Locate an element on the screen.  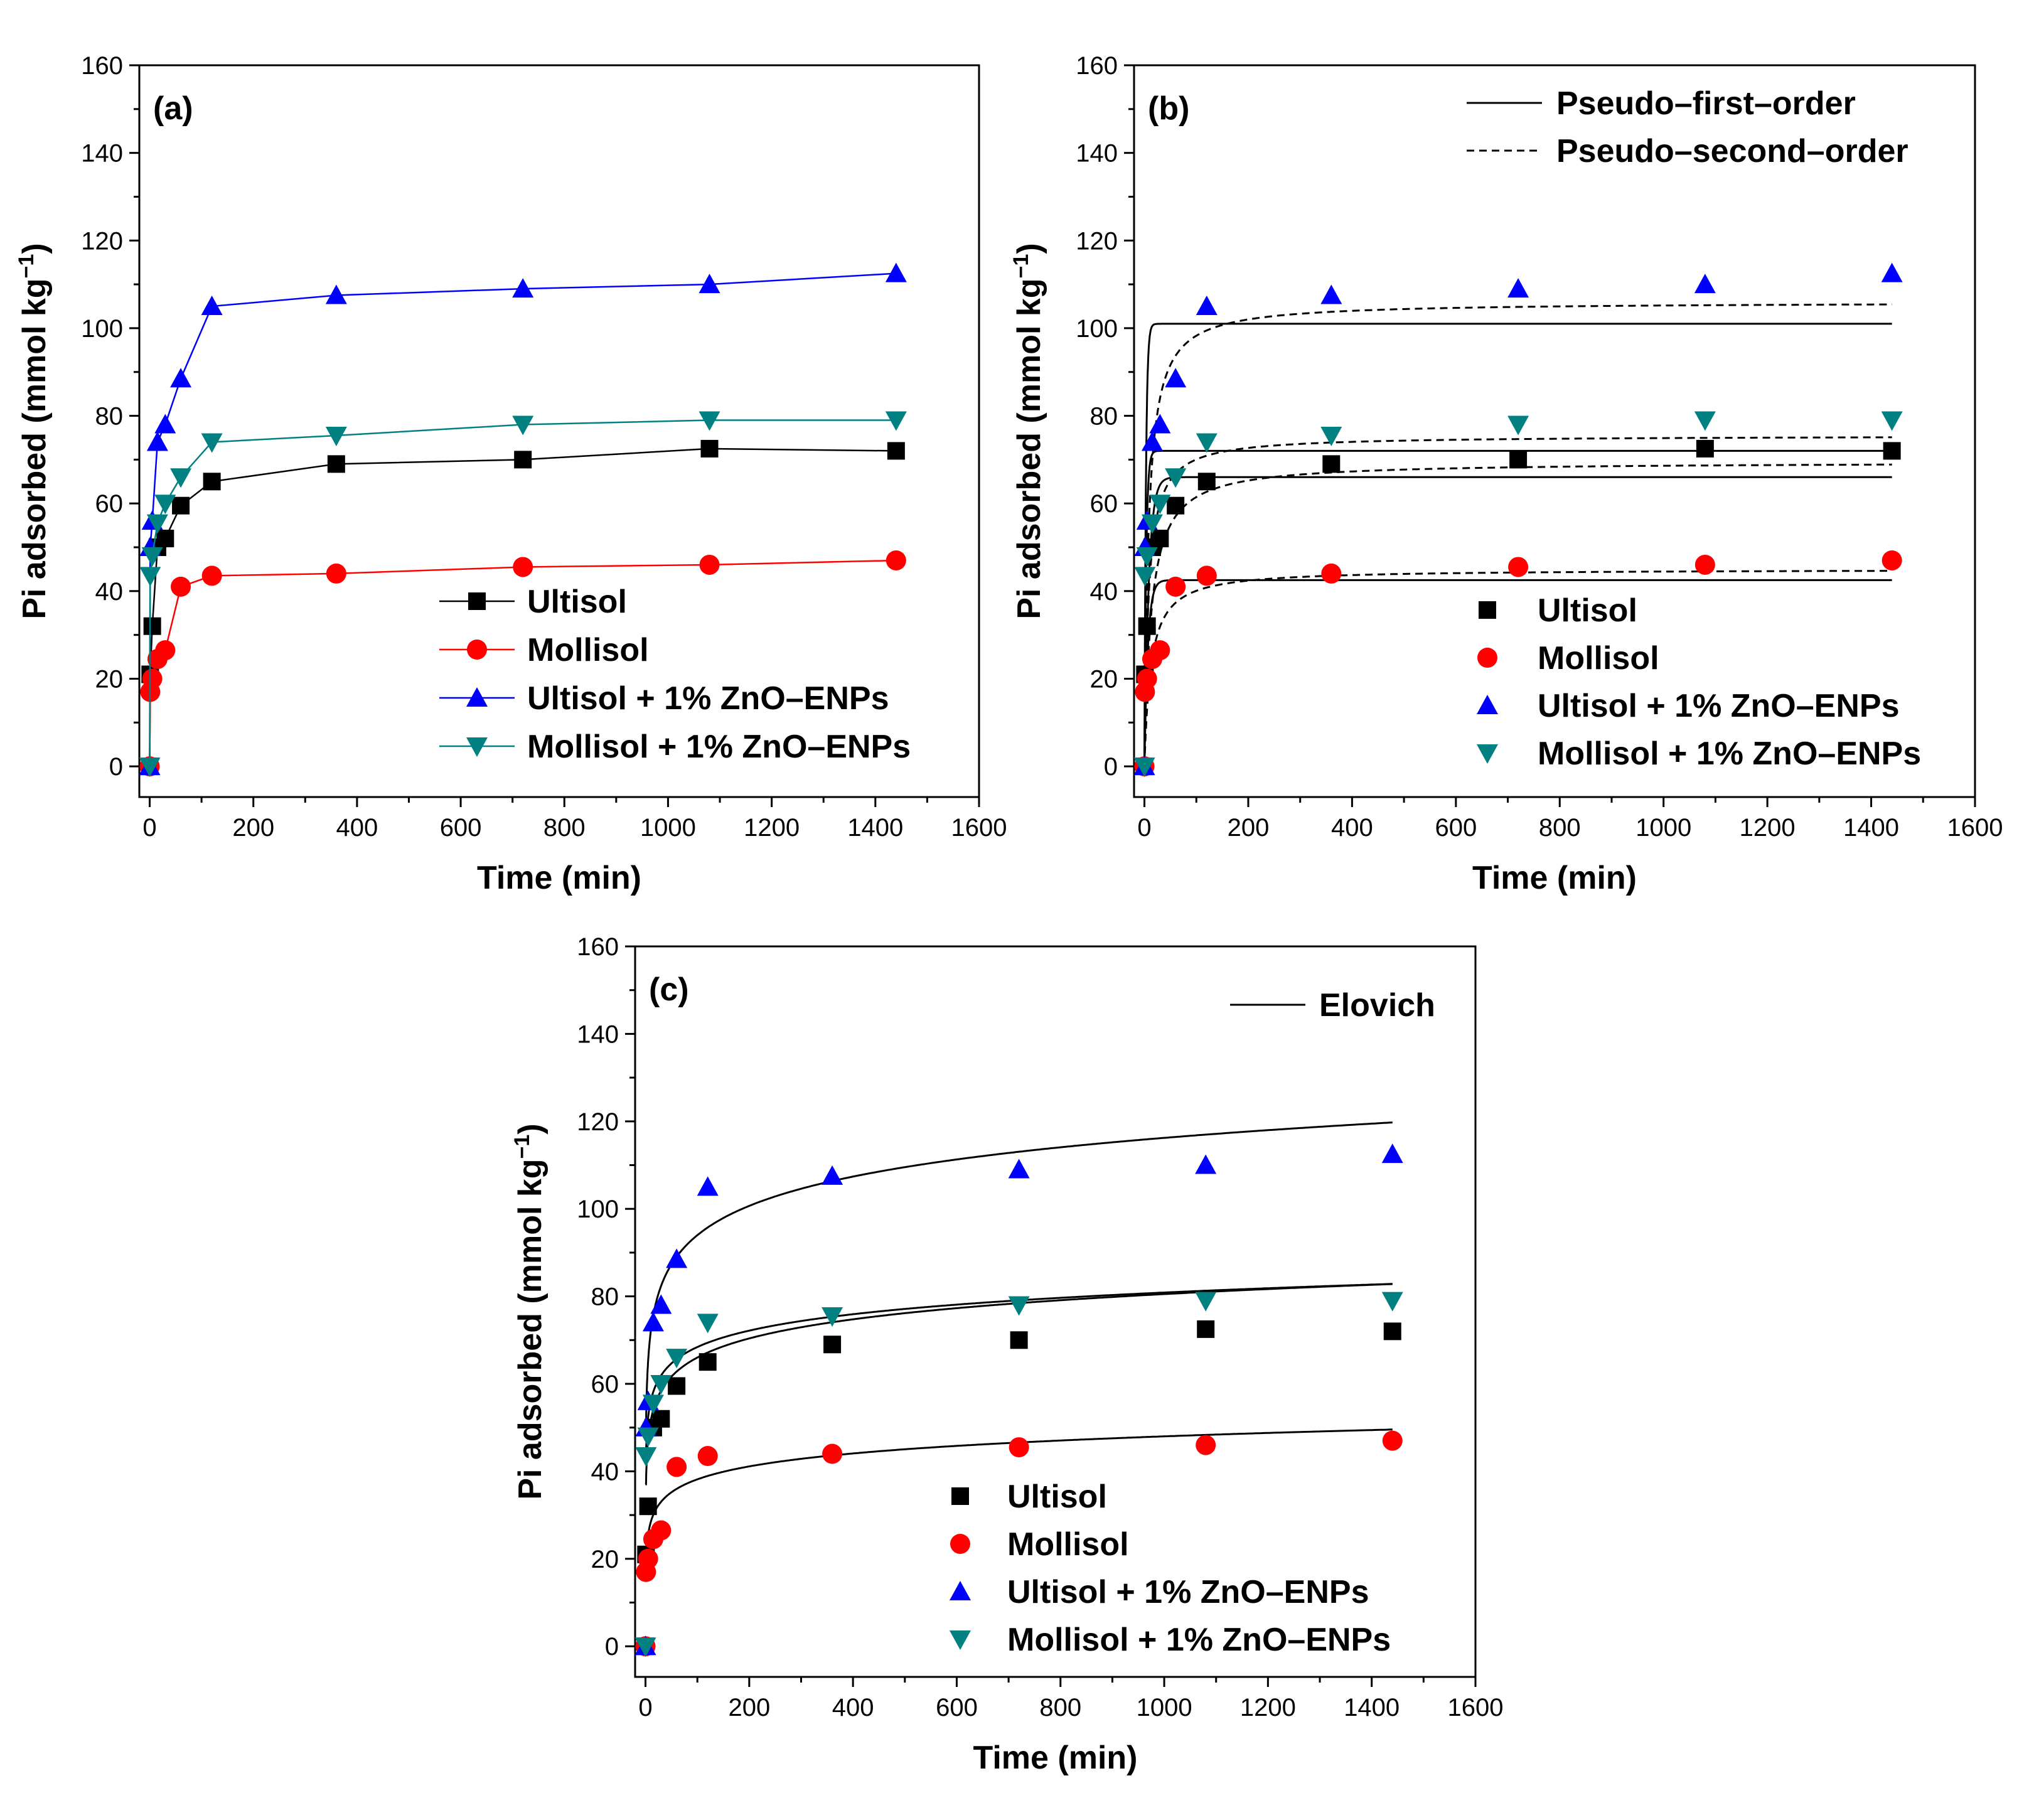
x-tick-label: 600 is located at coordinates (957, 1707).